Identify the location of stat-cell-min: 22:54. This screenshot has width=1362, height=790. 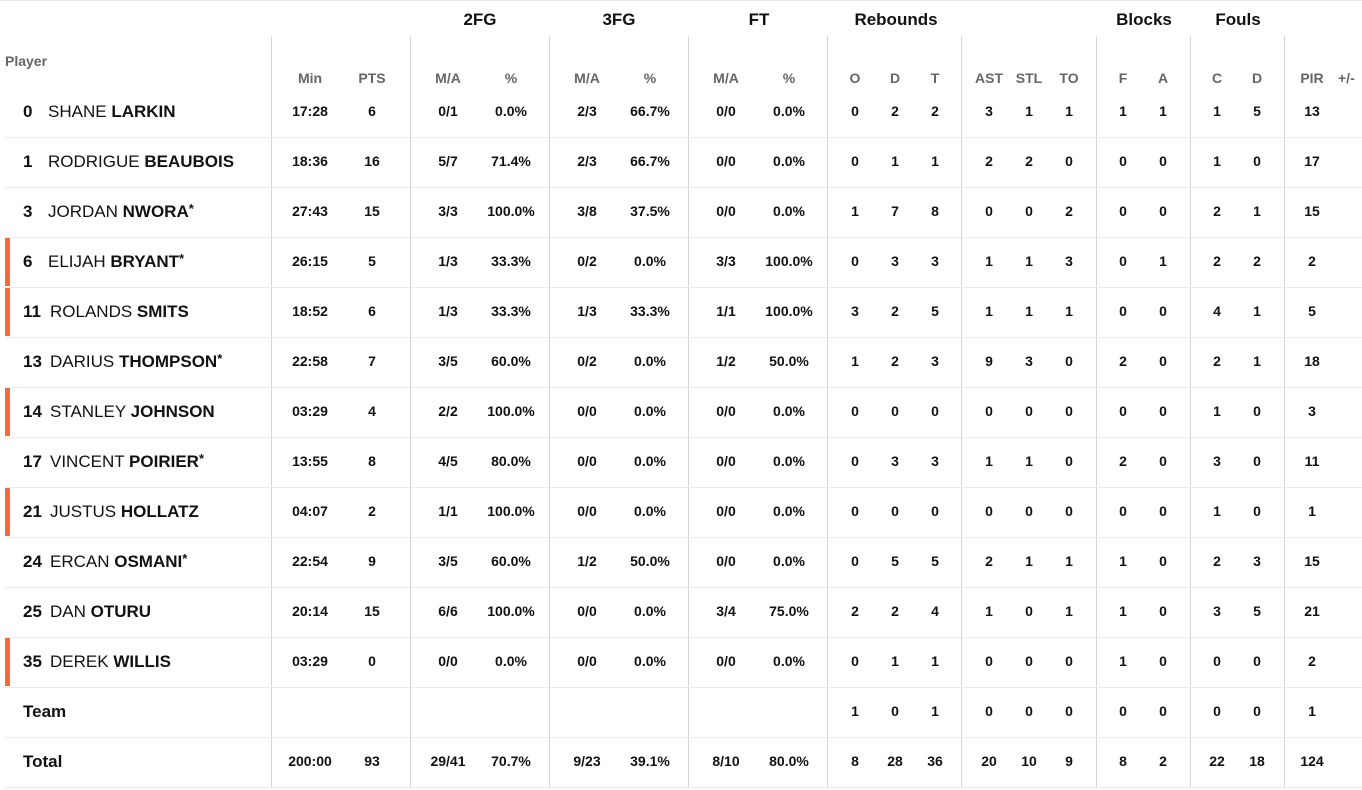
(310, 561).